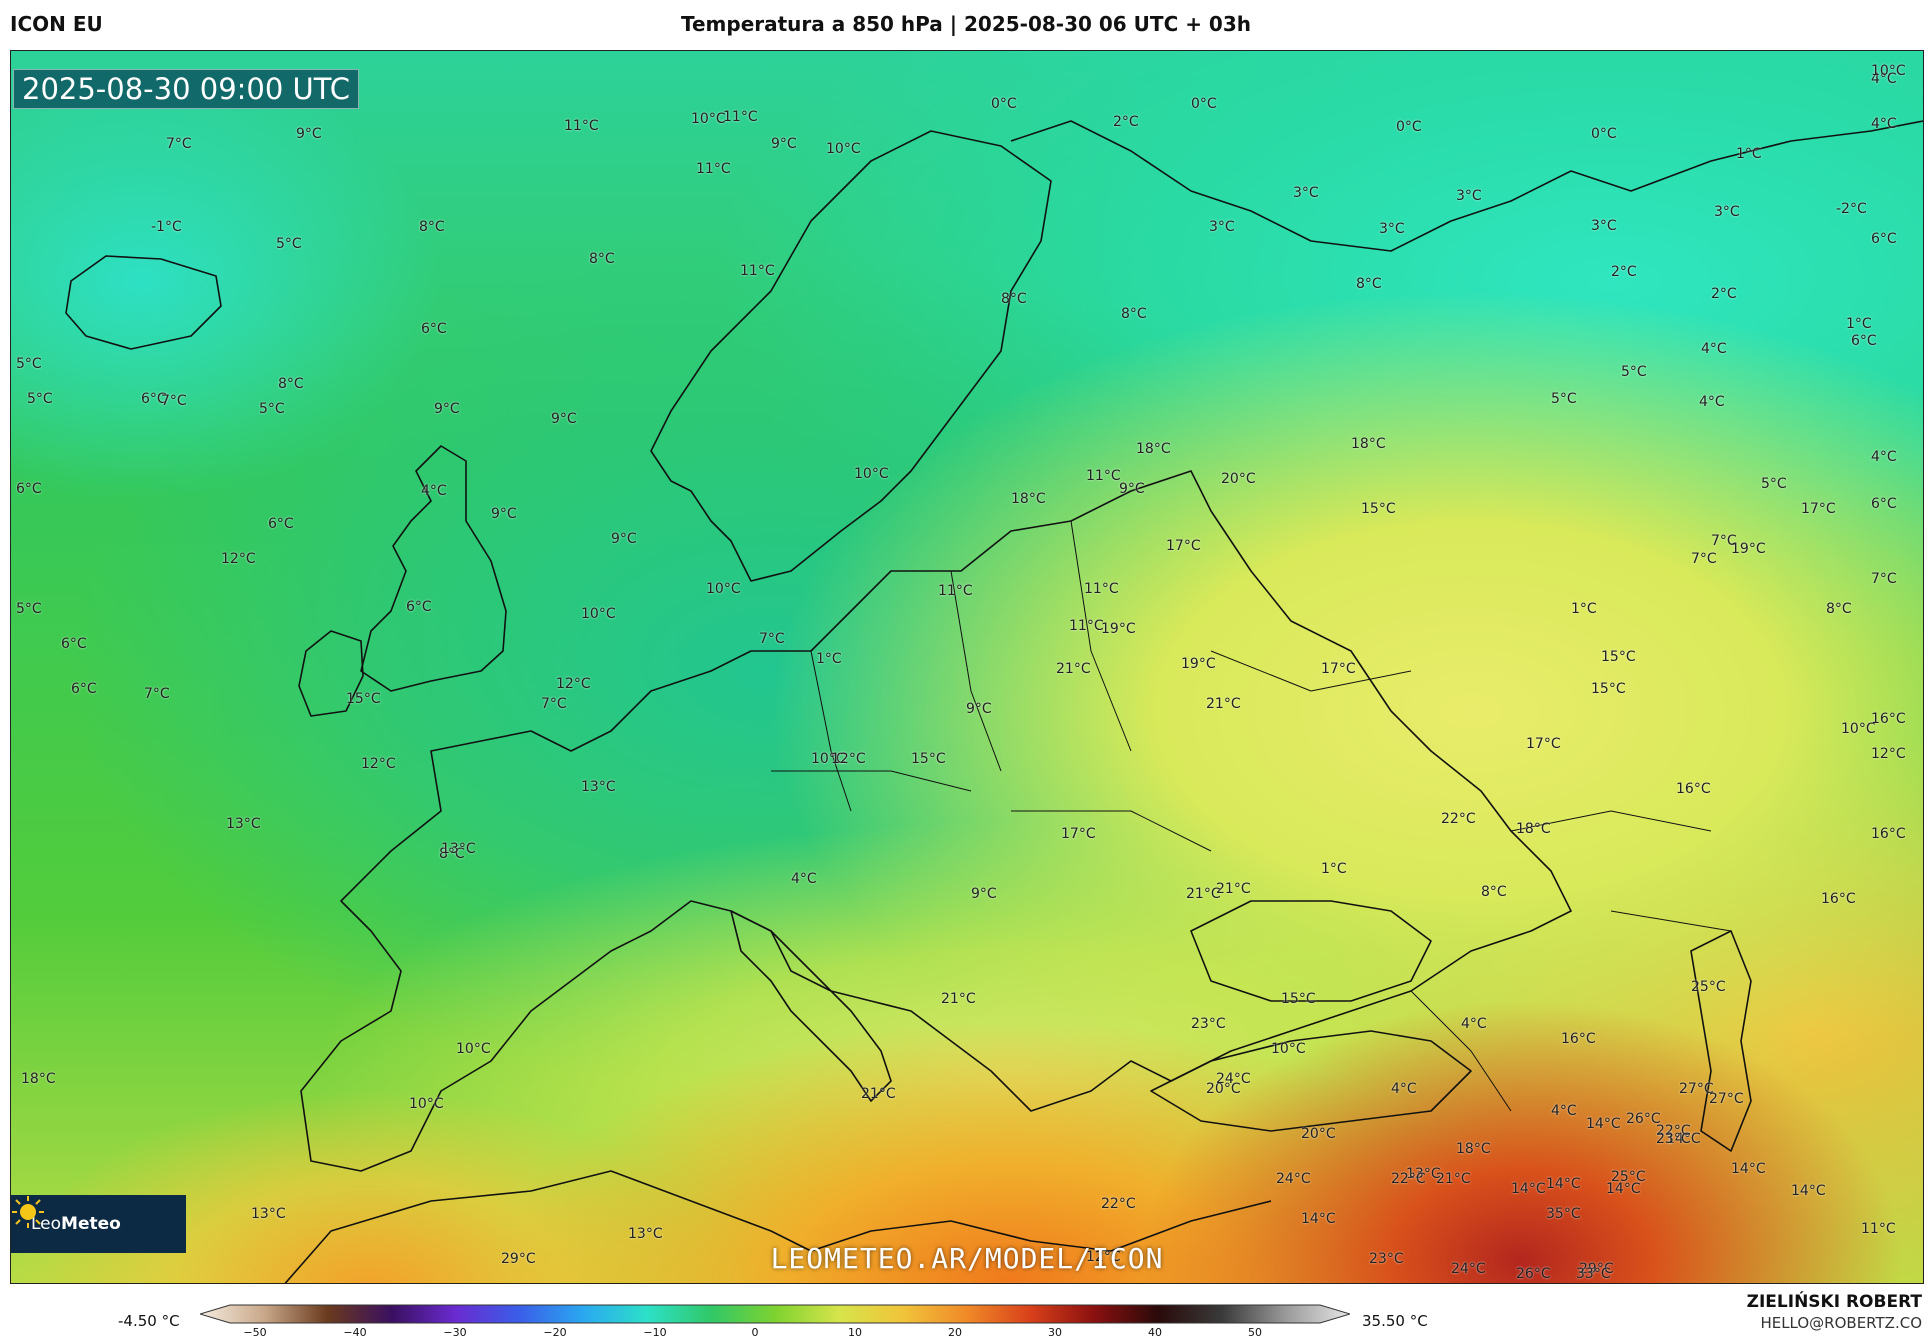 Image resolution: width=1932 pixels, height=1339 pixels. What do you see at coordinates (1334, 869) in the screenshot?
I see `temperature-label: 1°C` at bounding box center [1334, 869].